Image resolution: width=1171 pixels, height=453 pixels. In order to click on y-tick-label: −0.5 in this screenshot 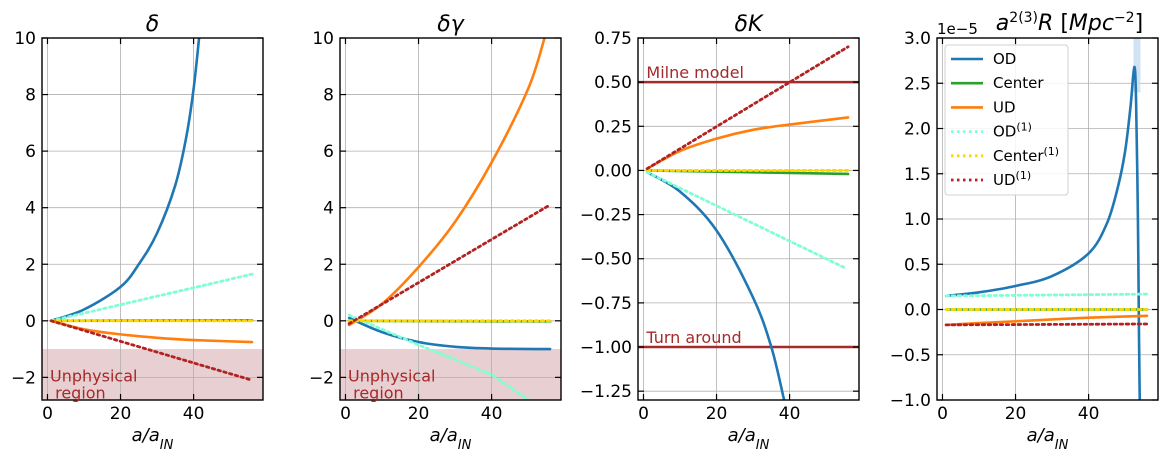, I will do `click(910, 356)`.